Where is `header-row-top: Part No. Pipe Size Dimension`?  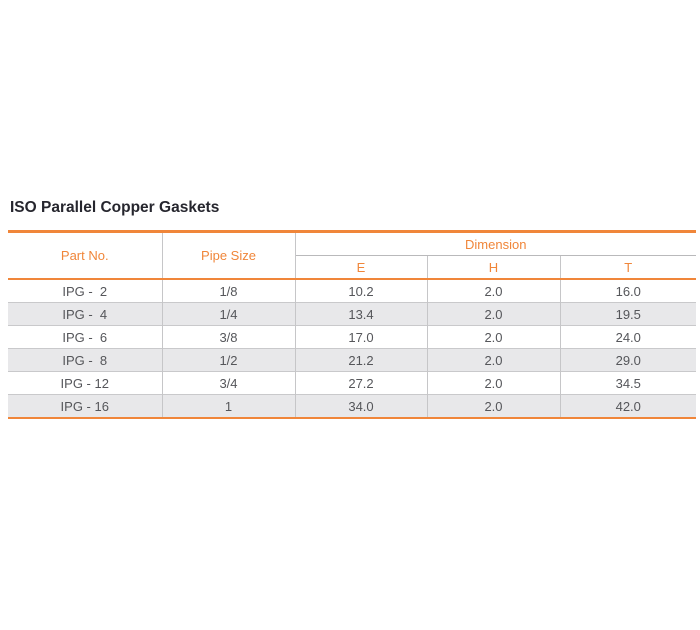
header-row-top: Part No. Pipe Size Dimension is located at coordinates (352, 255).